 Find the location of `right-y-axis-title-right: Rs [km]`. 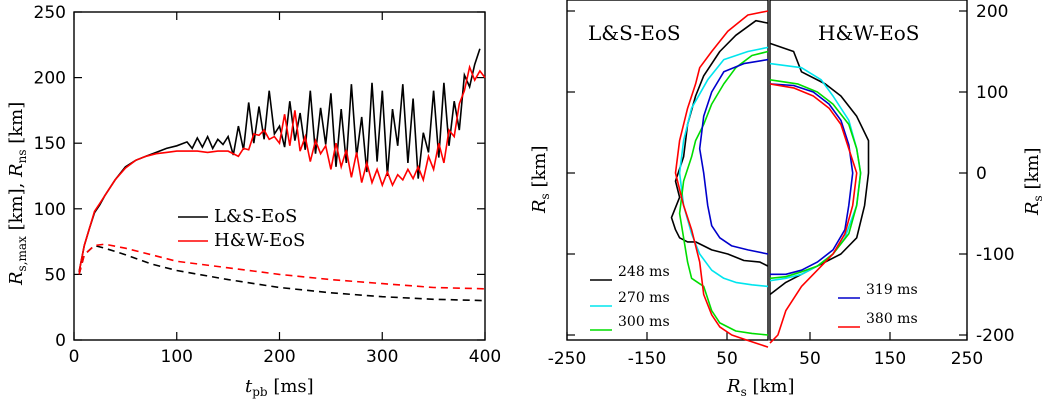

right-y-axis-title-right: Rs [km] is located at coordinates (1033, 182).